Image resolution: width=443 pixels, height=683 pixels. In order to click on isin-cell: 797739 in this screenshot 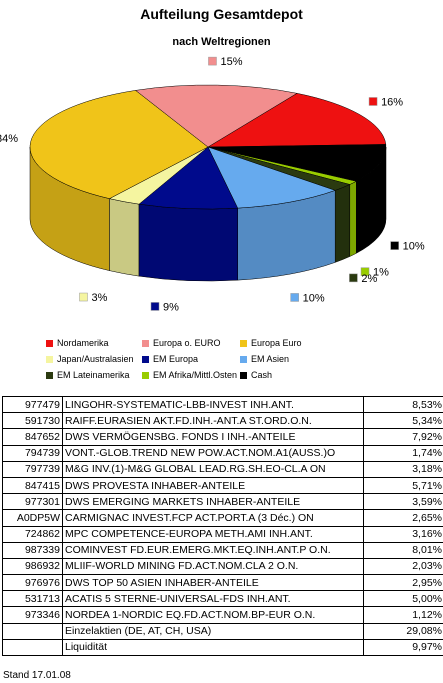, I will do `click(32, 469)`.